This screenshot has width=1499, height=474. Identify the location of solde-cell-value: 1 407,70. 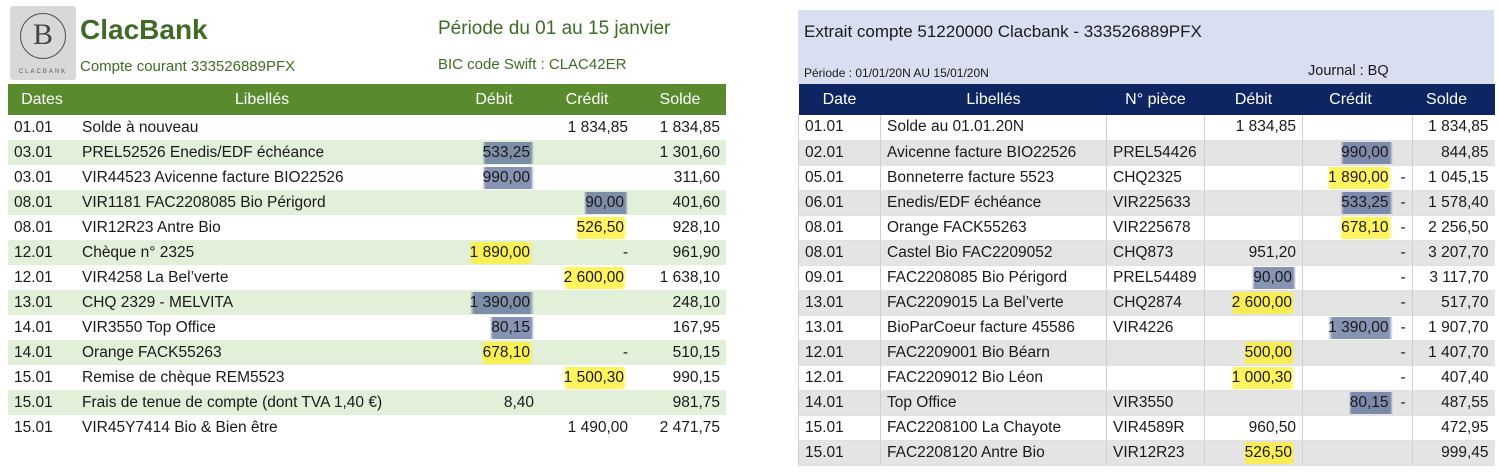
(1458, 352).